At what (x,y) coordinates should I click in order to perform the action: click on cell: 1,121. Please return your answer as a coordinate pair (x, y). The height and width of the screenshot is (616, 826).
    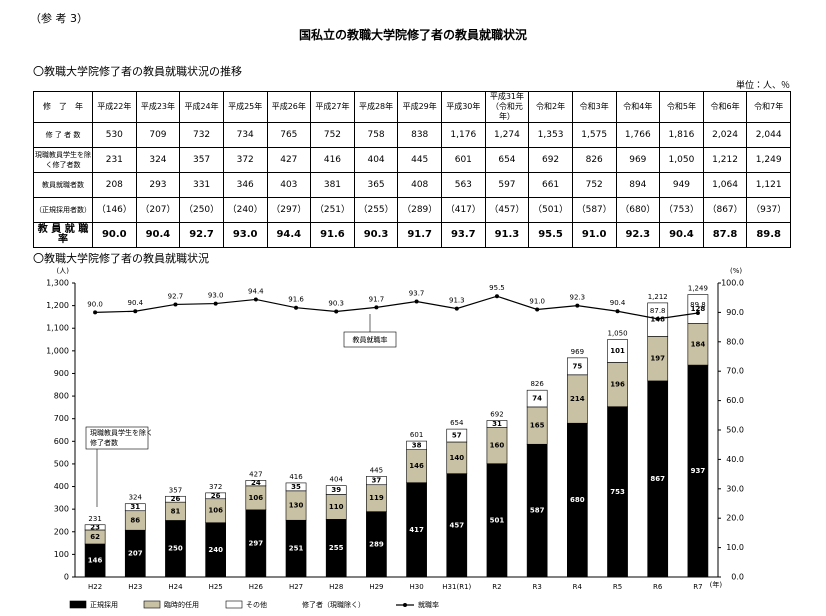
    Looking at the image, I should click on (768, 185).